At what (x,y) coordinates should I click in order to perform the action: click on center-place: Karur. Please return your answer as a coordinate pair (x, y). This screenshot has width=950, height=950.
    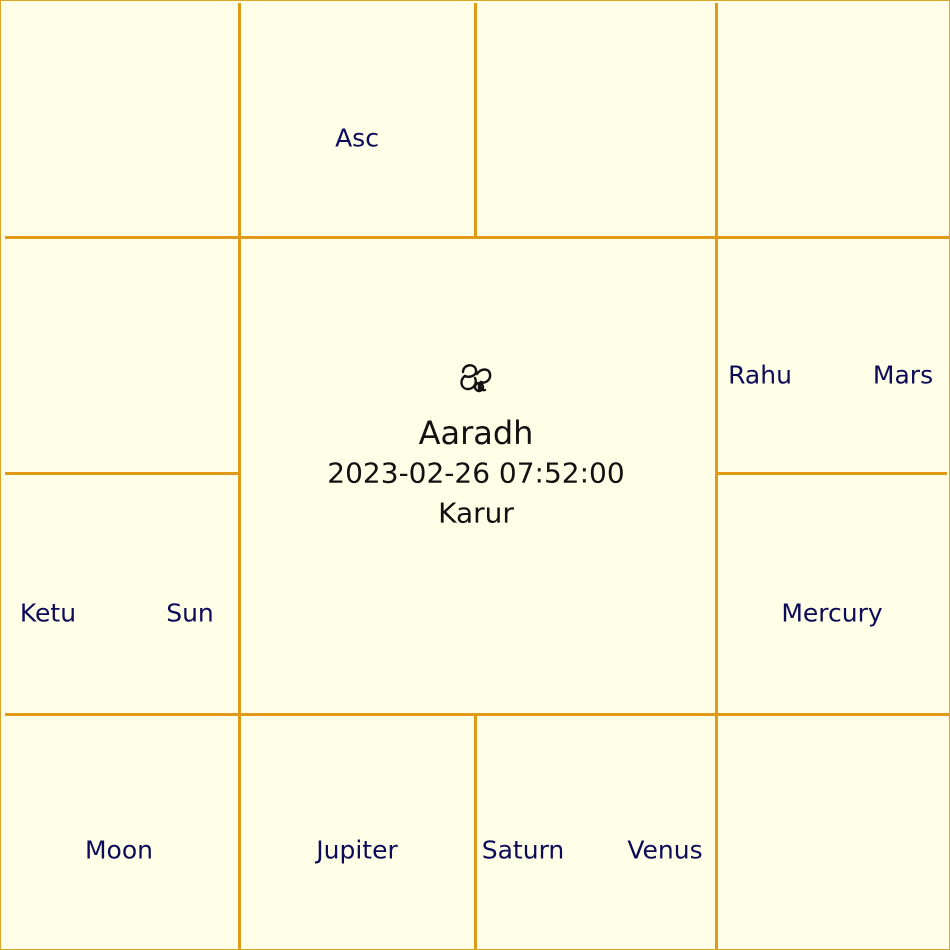
    Looking at the image, I should click on (476, 513).